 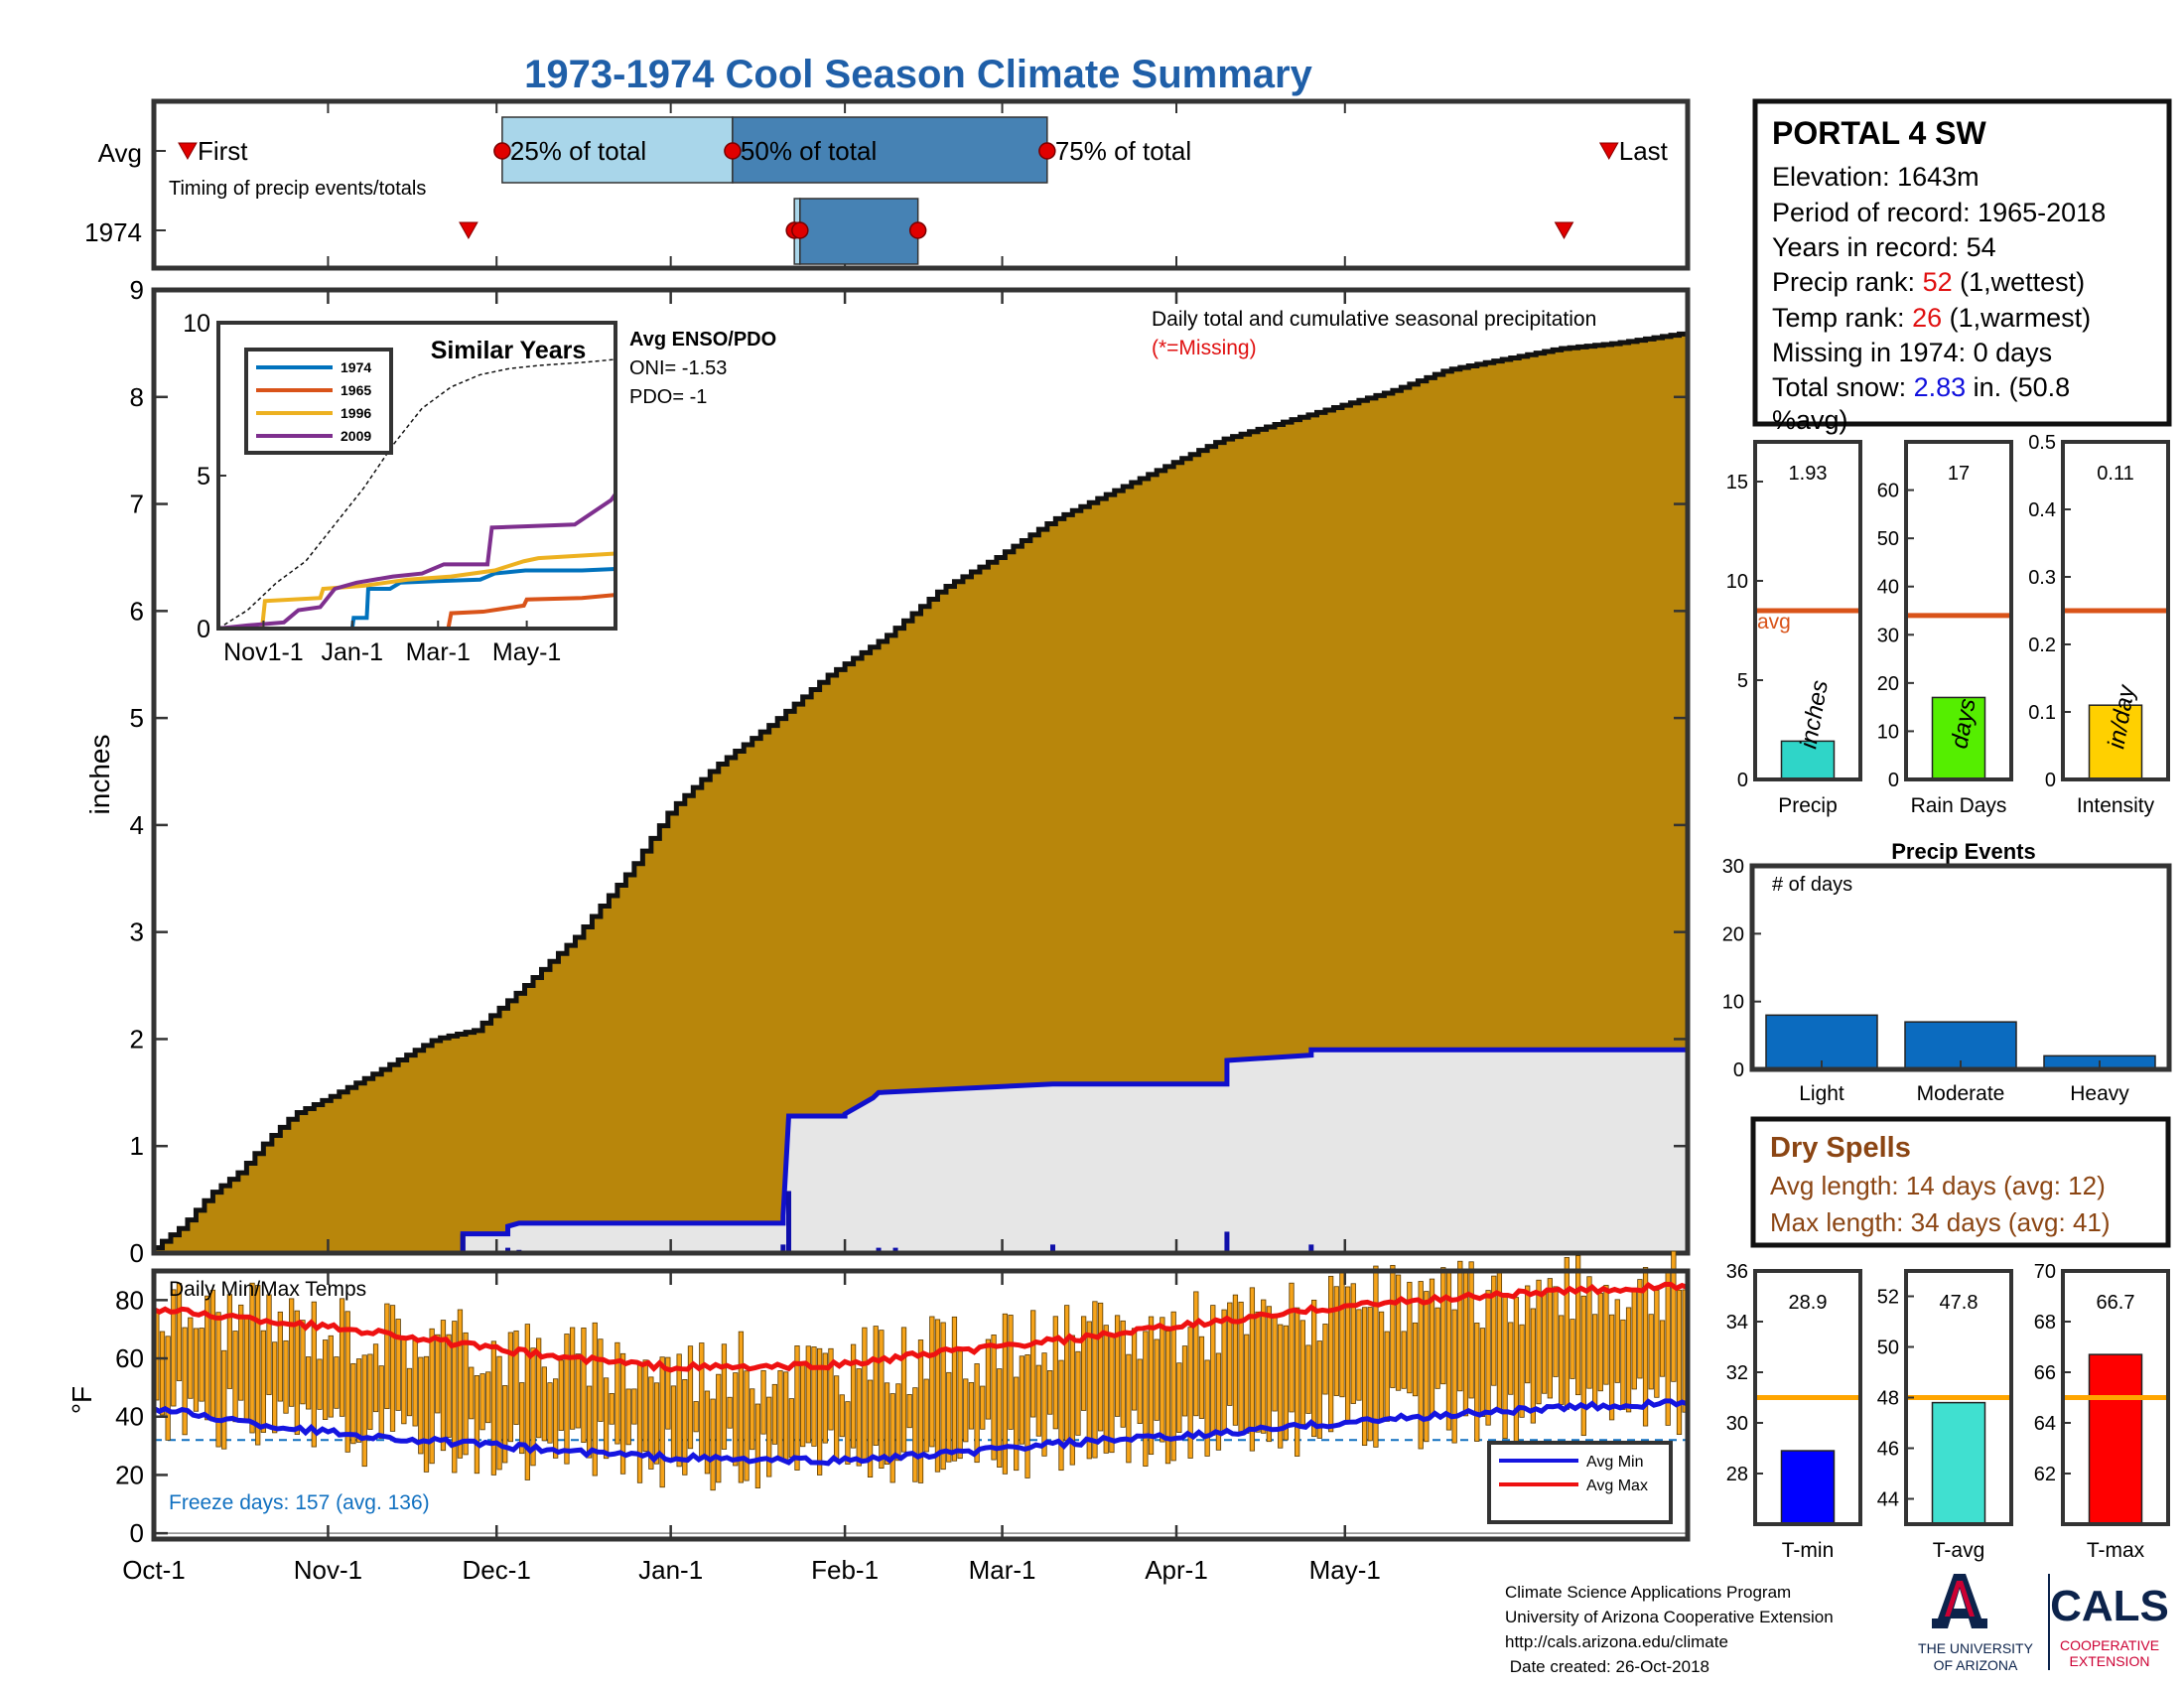 What do you see at coordinates (1960, 1599) in the screenshot?
I see `ua-a-inner-icon` at bounding box center [1960, 1599].